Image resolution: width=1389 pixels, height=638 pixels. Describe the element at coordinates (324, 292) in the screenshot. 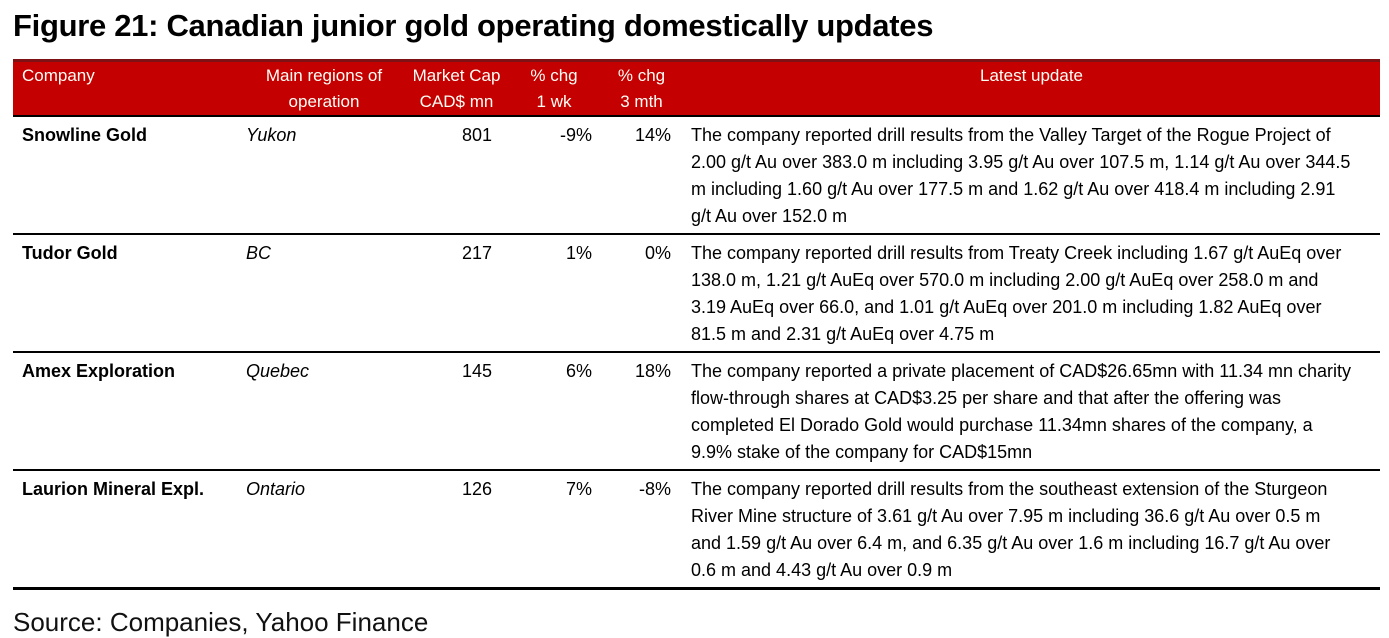

I see `region-cell: BC` at that location.